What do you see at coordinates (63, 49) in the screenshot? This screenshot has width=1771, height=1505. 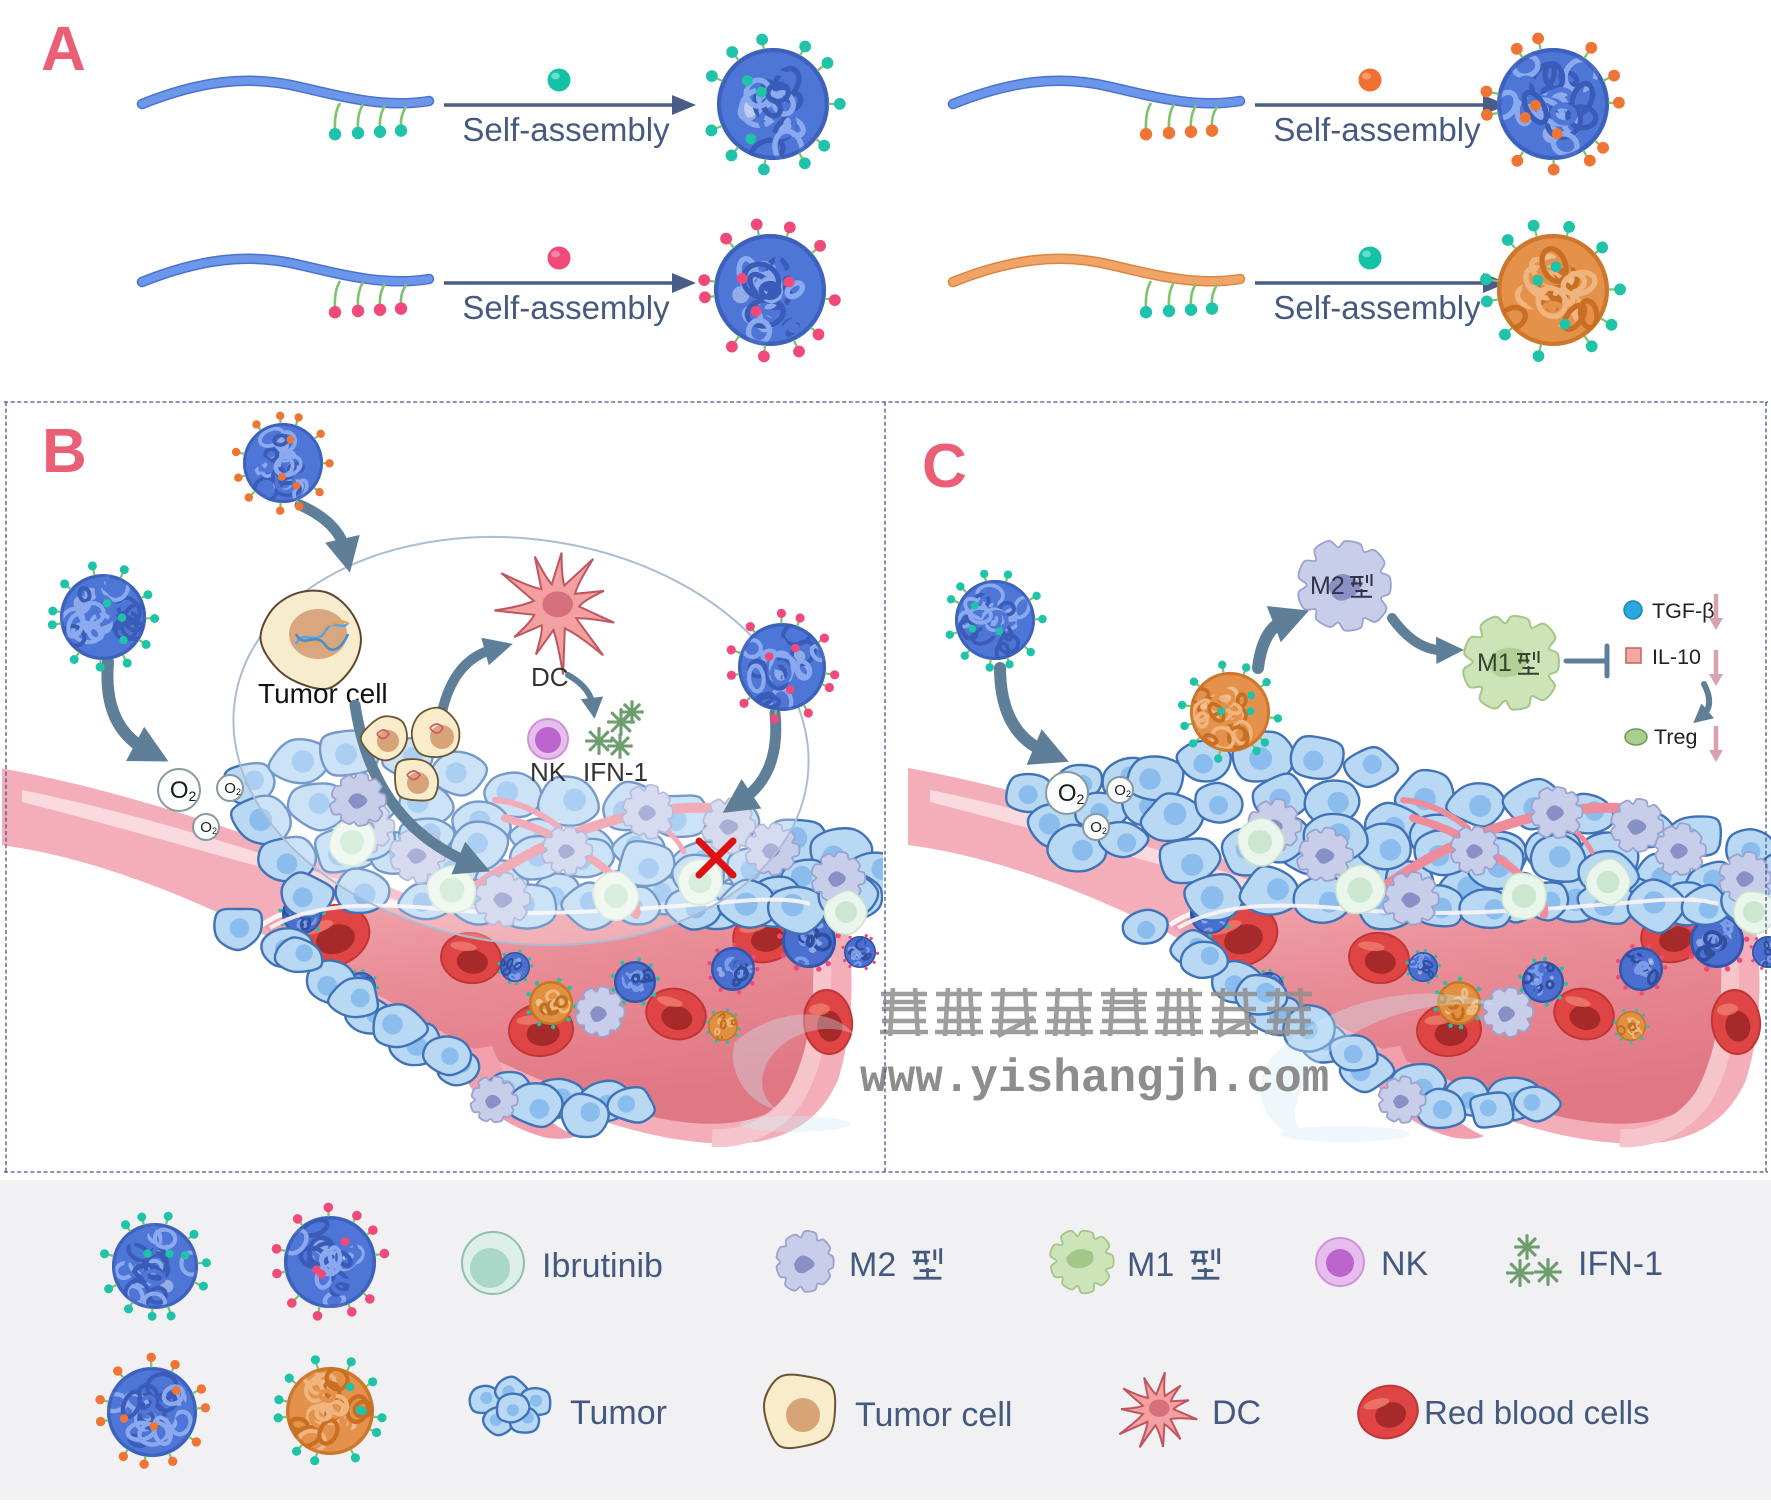 I see `svg-text: A` at bounding box center [63, 49].